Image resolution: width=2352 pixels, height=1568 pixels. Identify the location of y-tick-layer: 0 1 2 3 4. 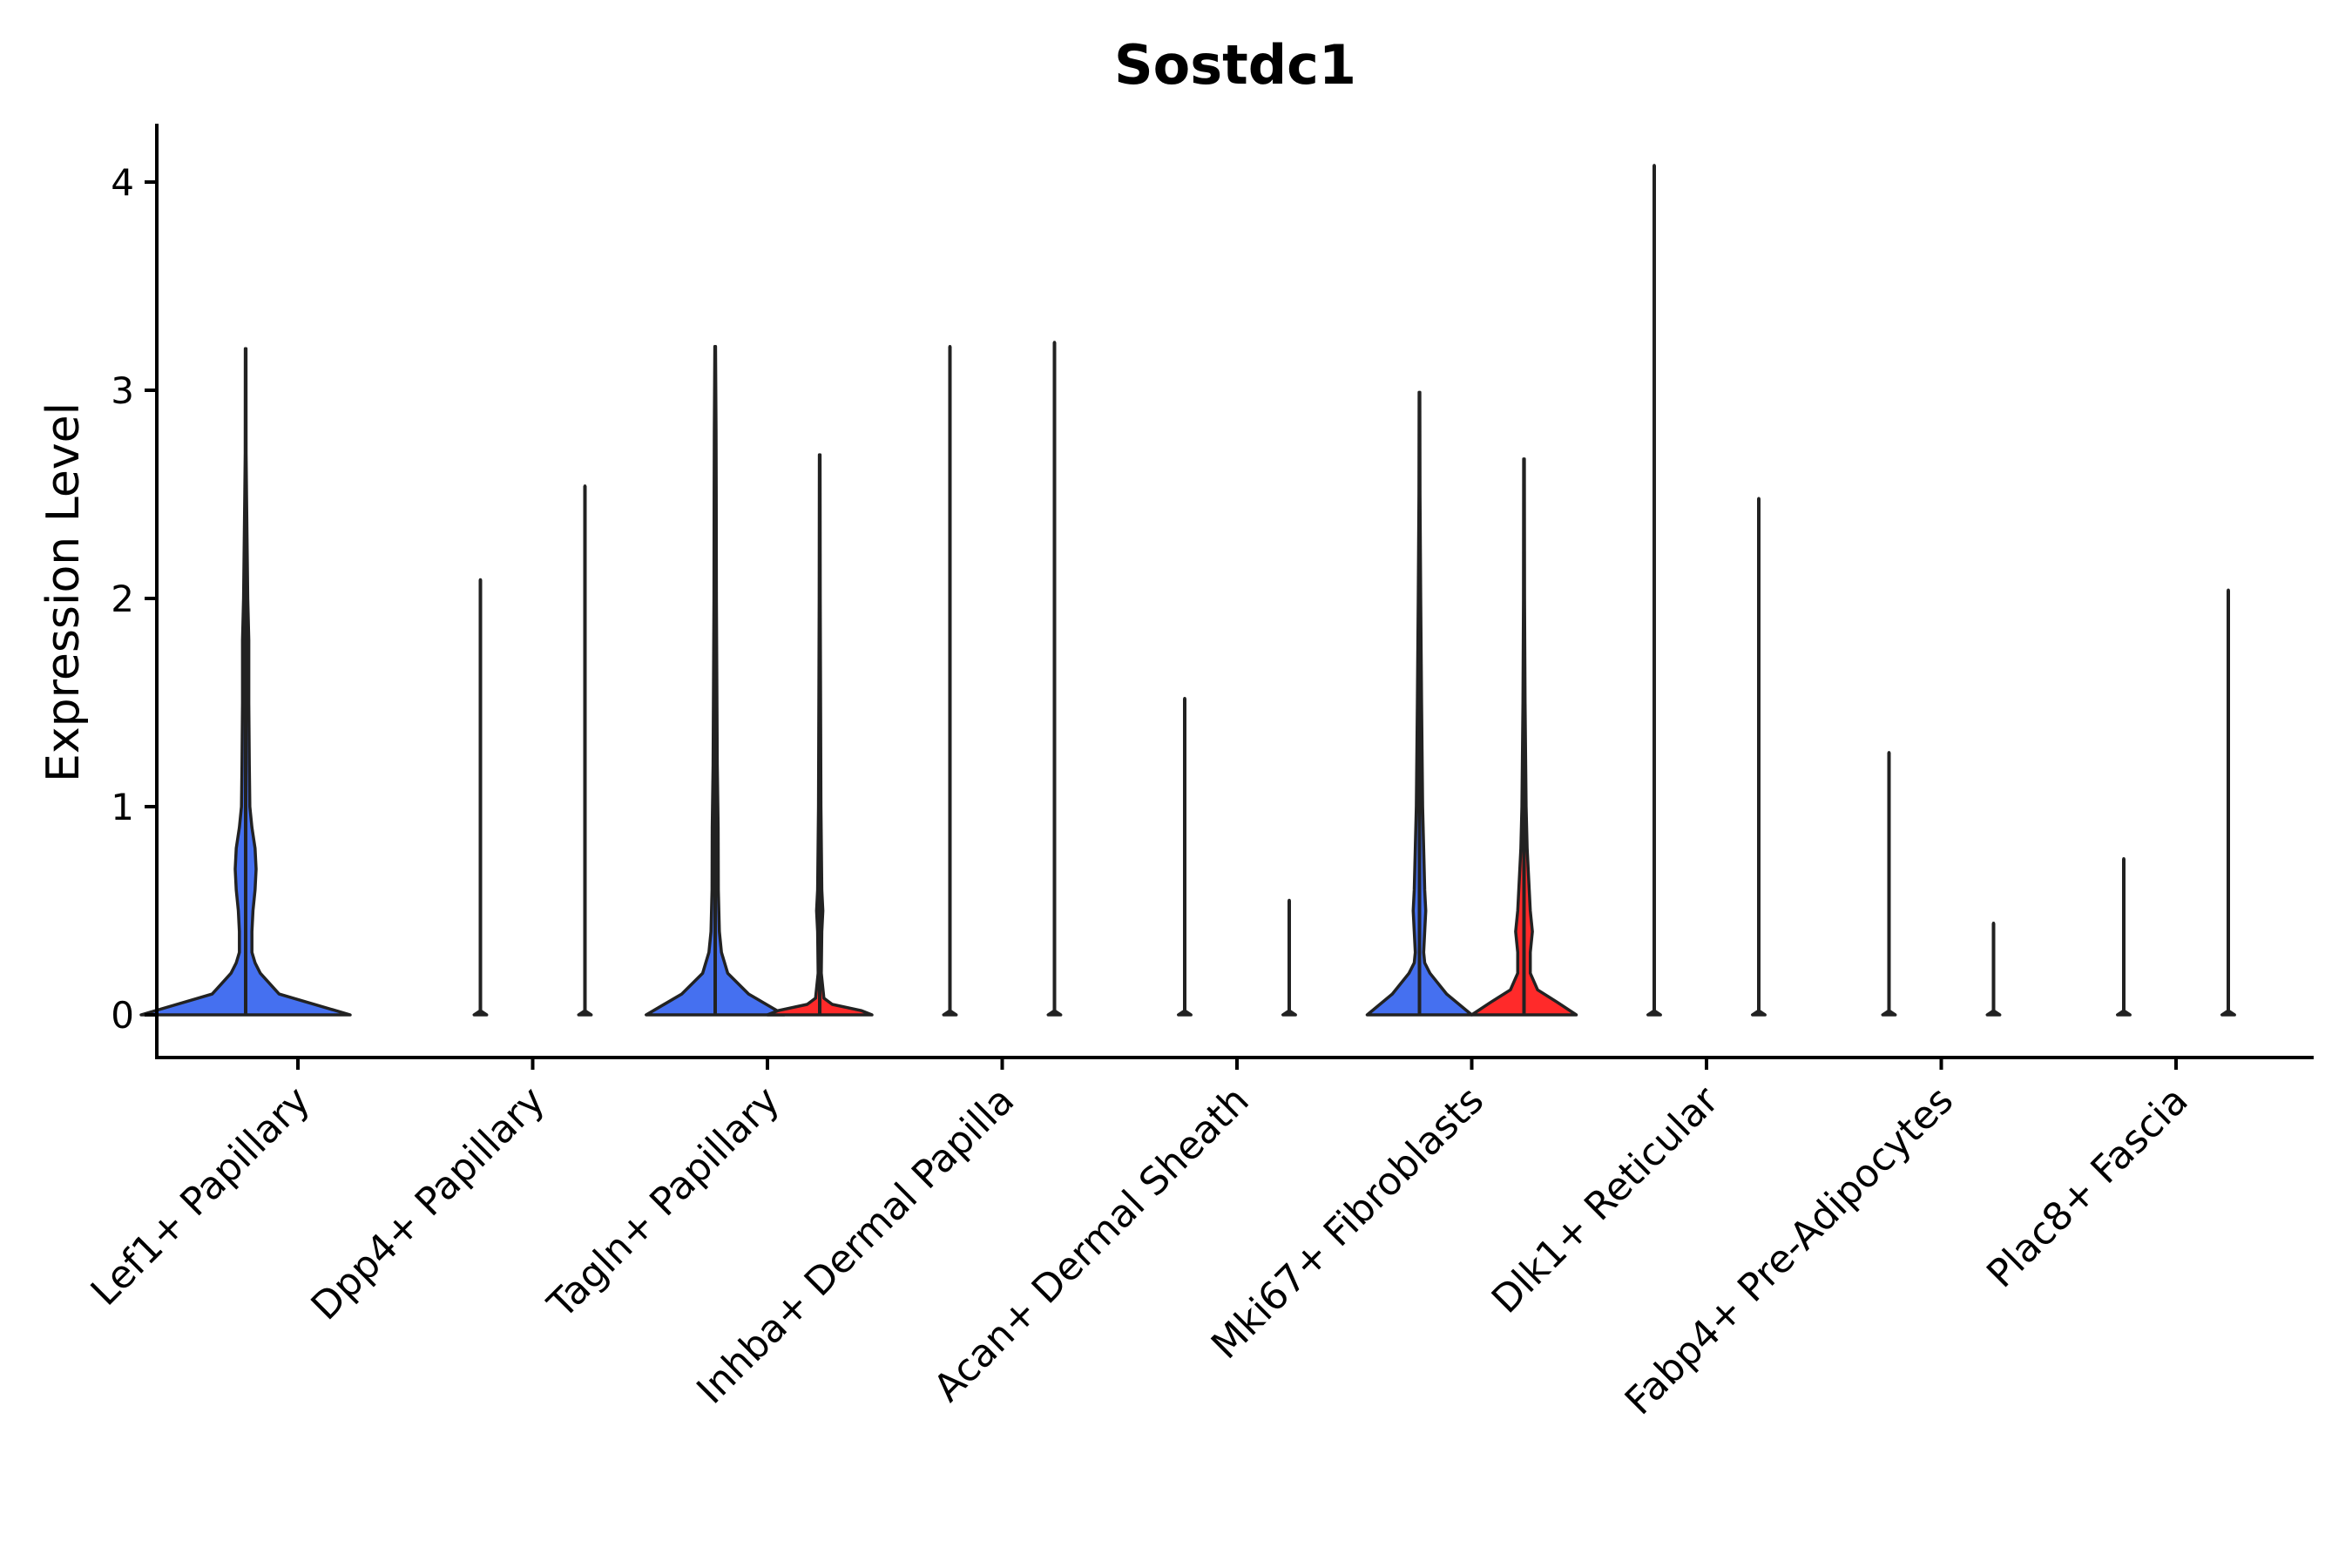
(134, 599).